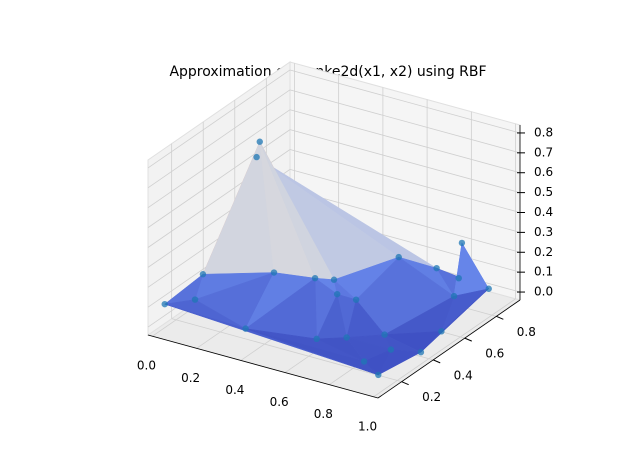 This screenshot has width=640, height=476. Describe the element at coordinates (543, 292) in the screenshot. I see `z-tick-label: 0.0` at that location.